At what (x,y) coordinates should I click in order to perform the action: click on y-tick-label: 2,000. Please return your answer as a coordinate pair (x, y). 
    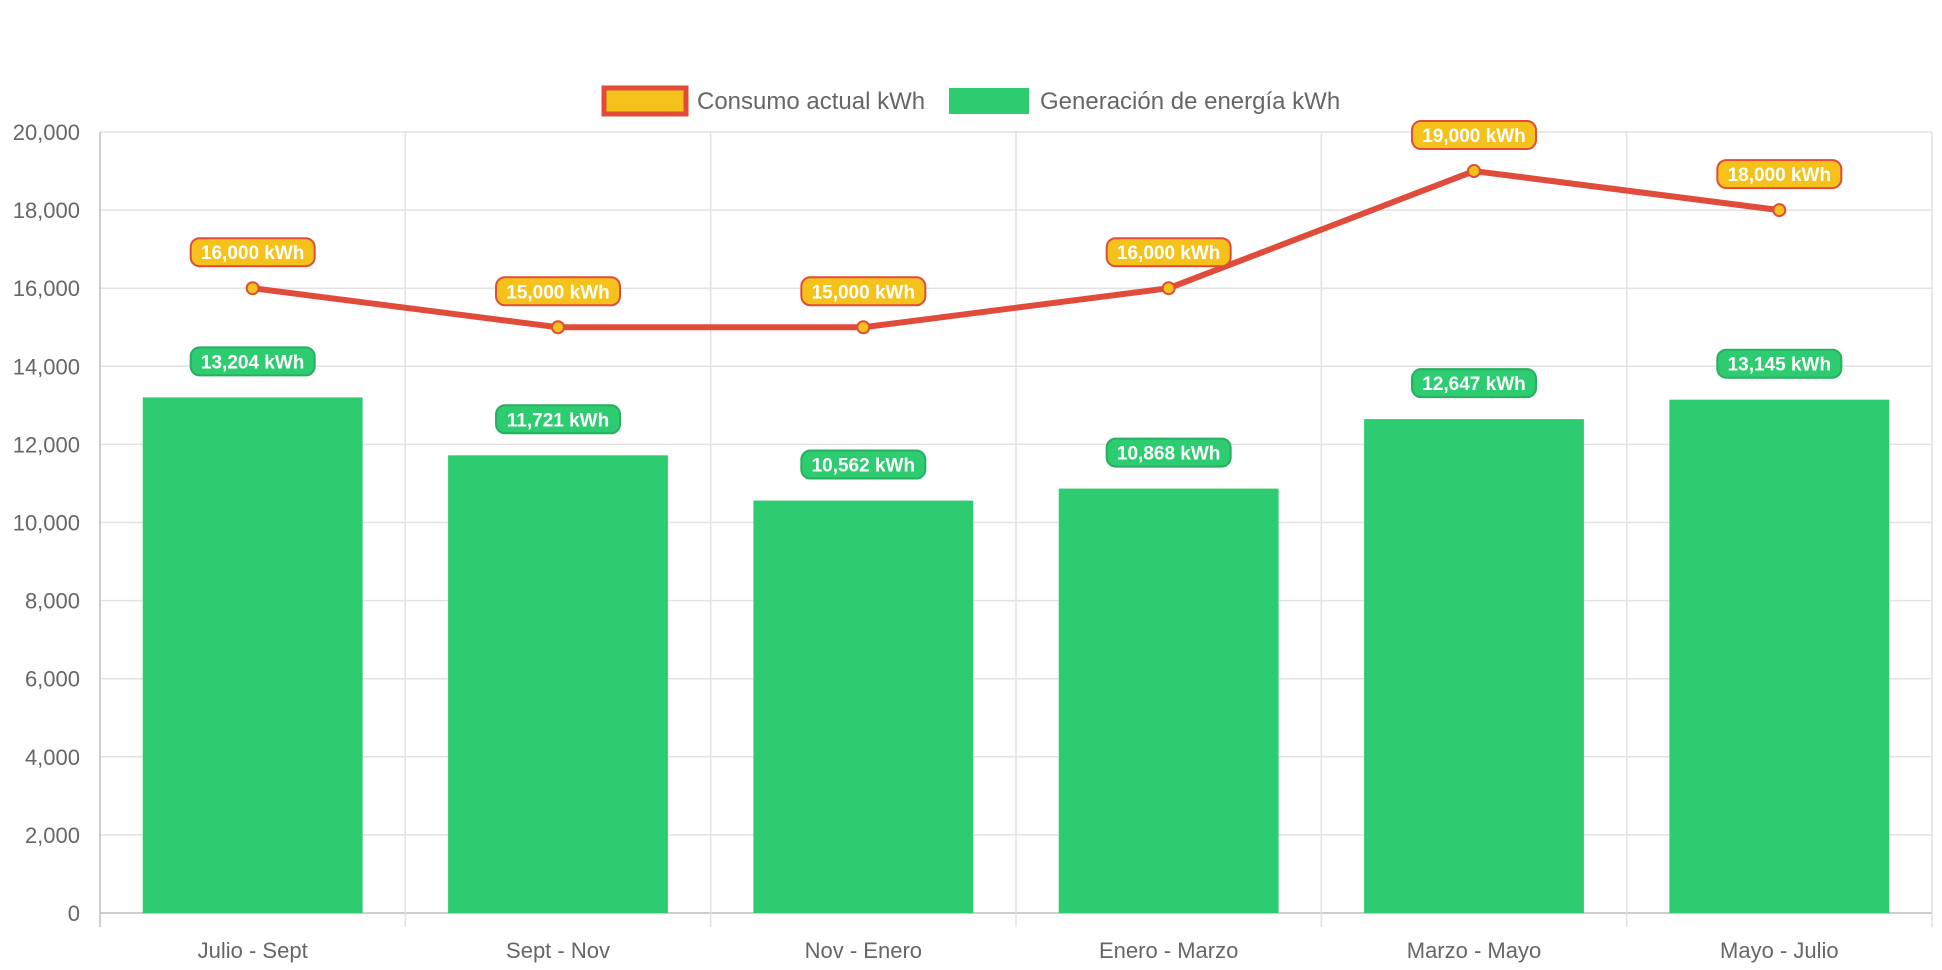
    Looking at the image, I should click on (52, 835).